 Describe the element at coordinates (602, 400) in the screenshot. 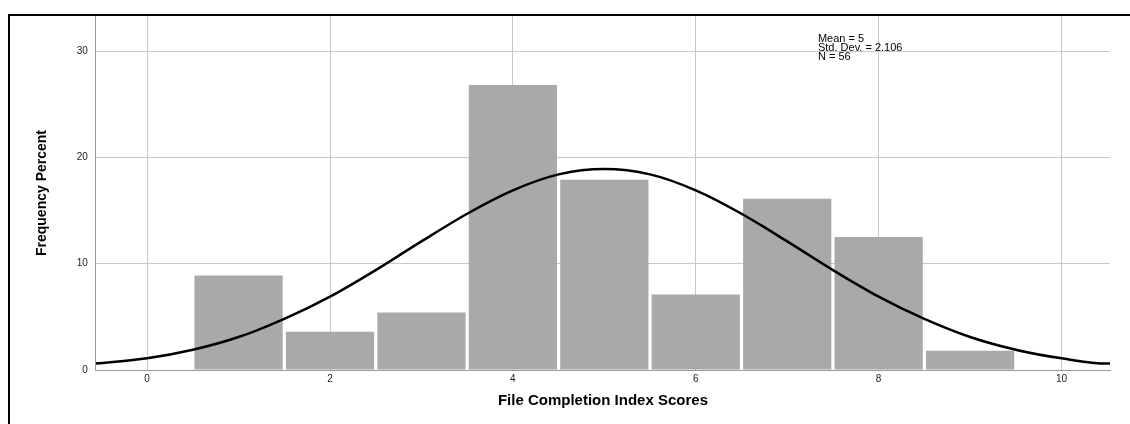

I see `x-axis-title: File Completion Index Scores` at that location.